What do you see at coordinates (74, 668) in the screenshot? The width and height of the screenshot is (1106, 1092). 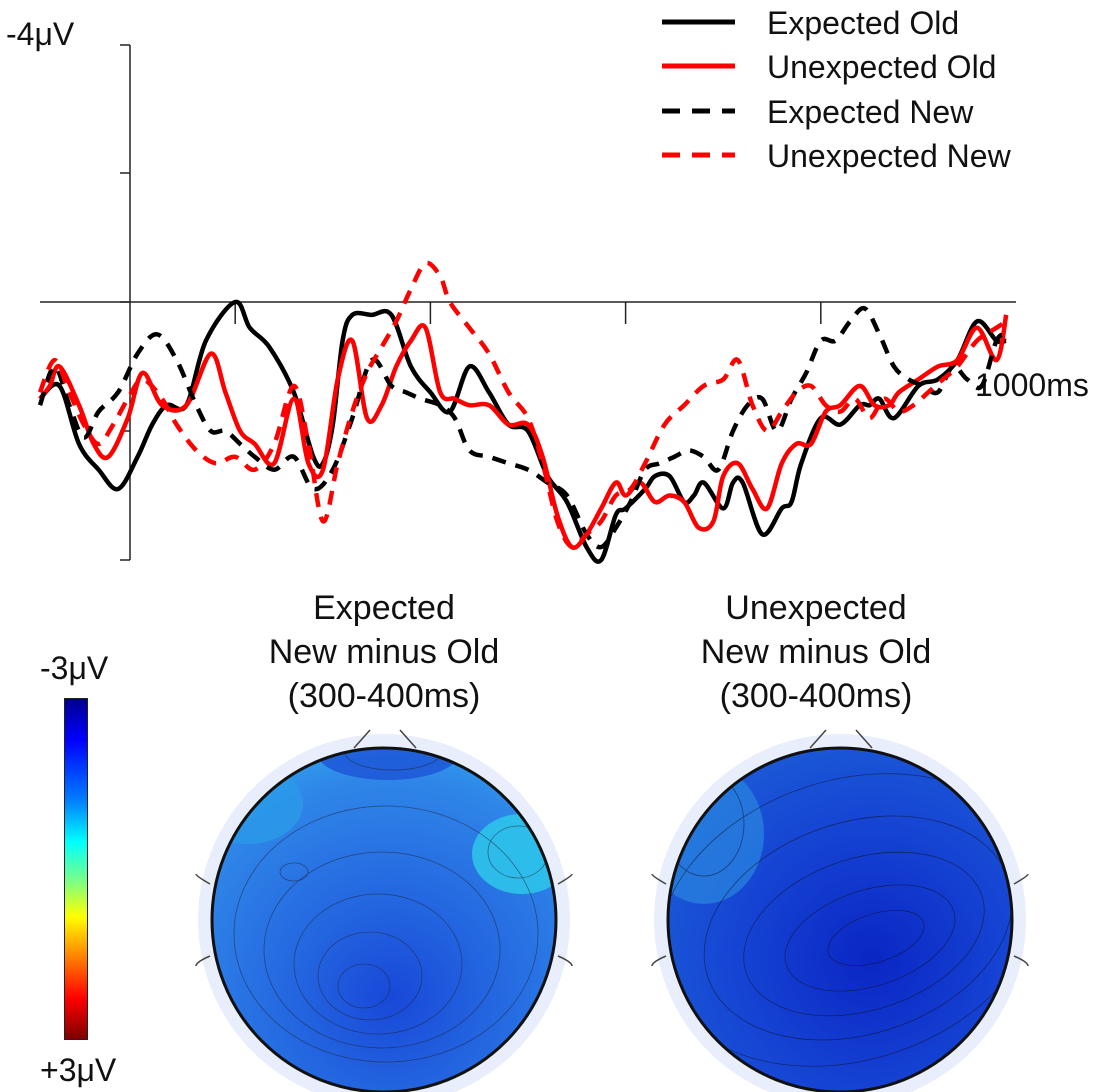 I see `colorbar-top-label: -3μV` at bounding box center [74, 668].